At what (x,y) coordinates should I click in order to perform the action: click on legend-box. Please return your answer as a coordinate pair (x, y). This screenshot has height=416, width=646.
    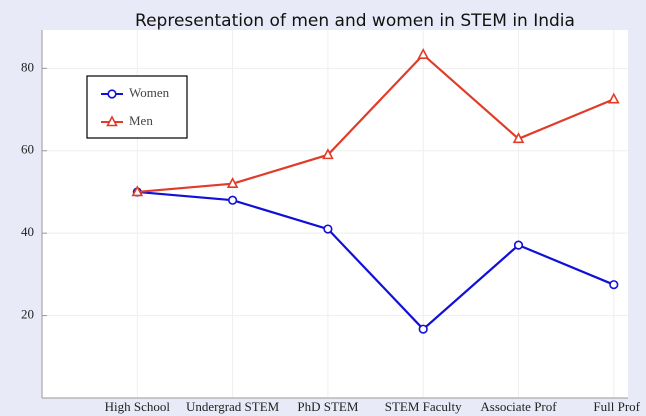
    Looking at the image, I should click on (137, 107).